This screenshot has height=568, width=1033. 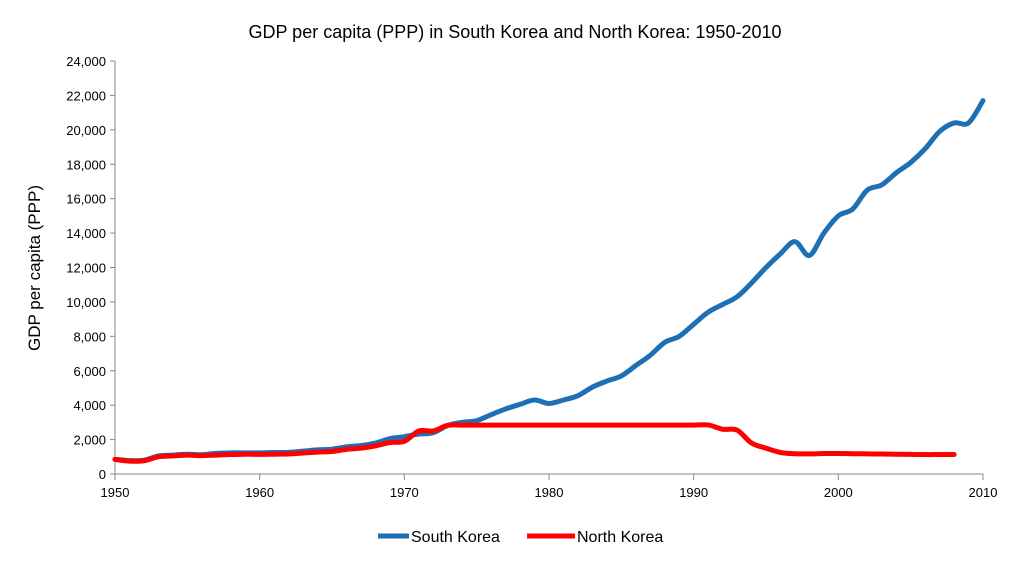 What do you see at coordinates (838, 492) in the screenshot?
I see `x-tick-label: 2000` at bounding box center [838, 492].